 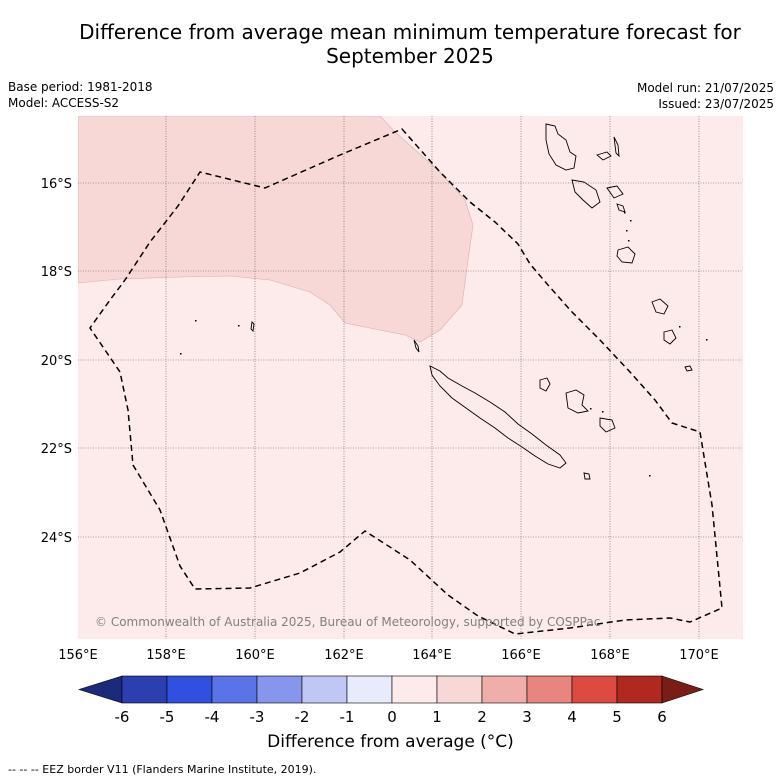 What do you see at coordinates (347, 717) in the screenshot?
I see `colorbar-tick-label: -1` at bounding box center [347, 717].